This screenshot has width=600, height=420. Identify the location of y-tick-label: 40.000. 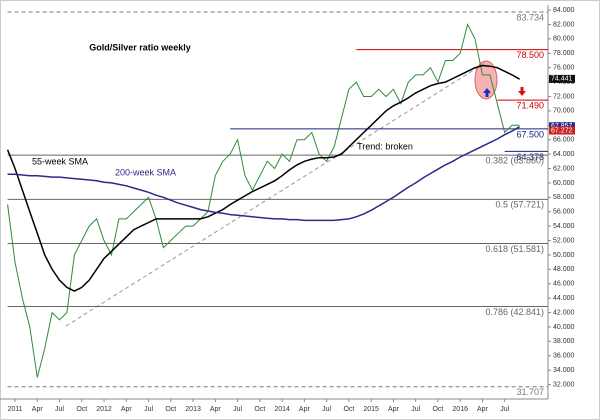
(564, 327).